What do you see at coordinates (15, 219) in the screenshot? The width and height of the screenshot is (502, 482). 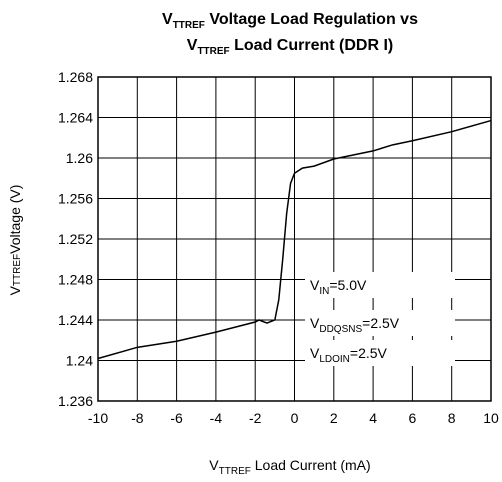 I see `label-text: Voltage (V)` at bounding box center [15, 219].